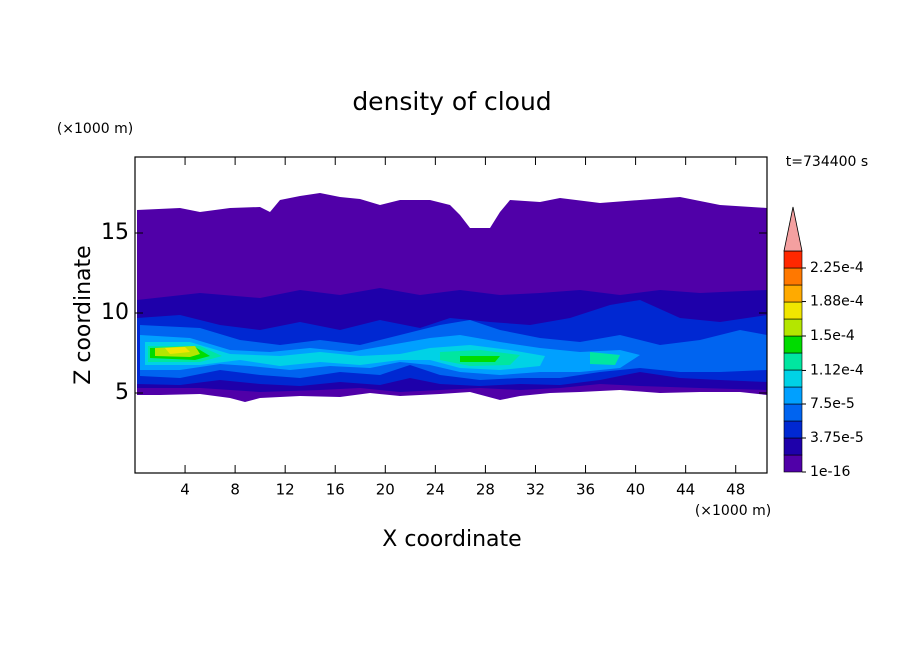 This screenshot has height=654, width=904. I want to click on x-tick-label: 8, so click(235, 490).